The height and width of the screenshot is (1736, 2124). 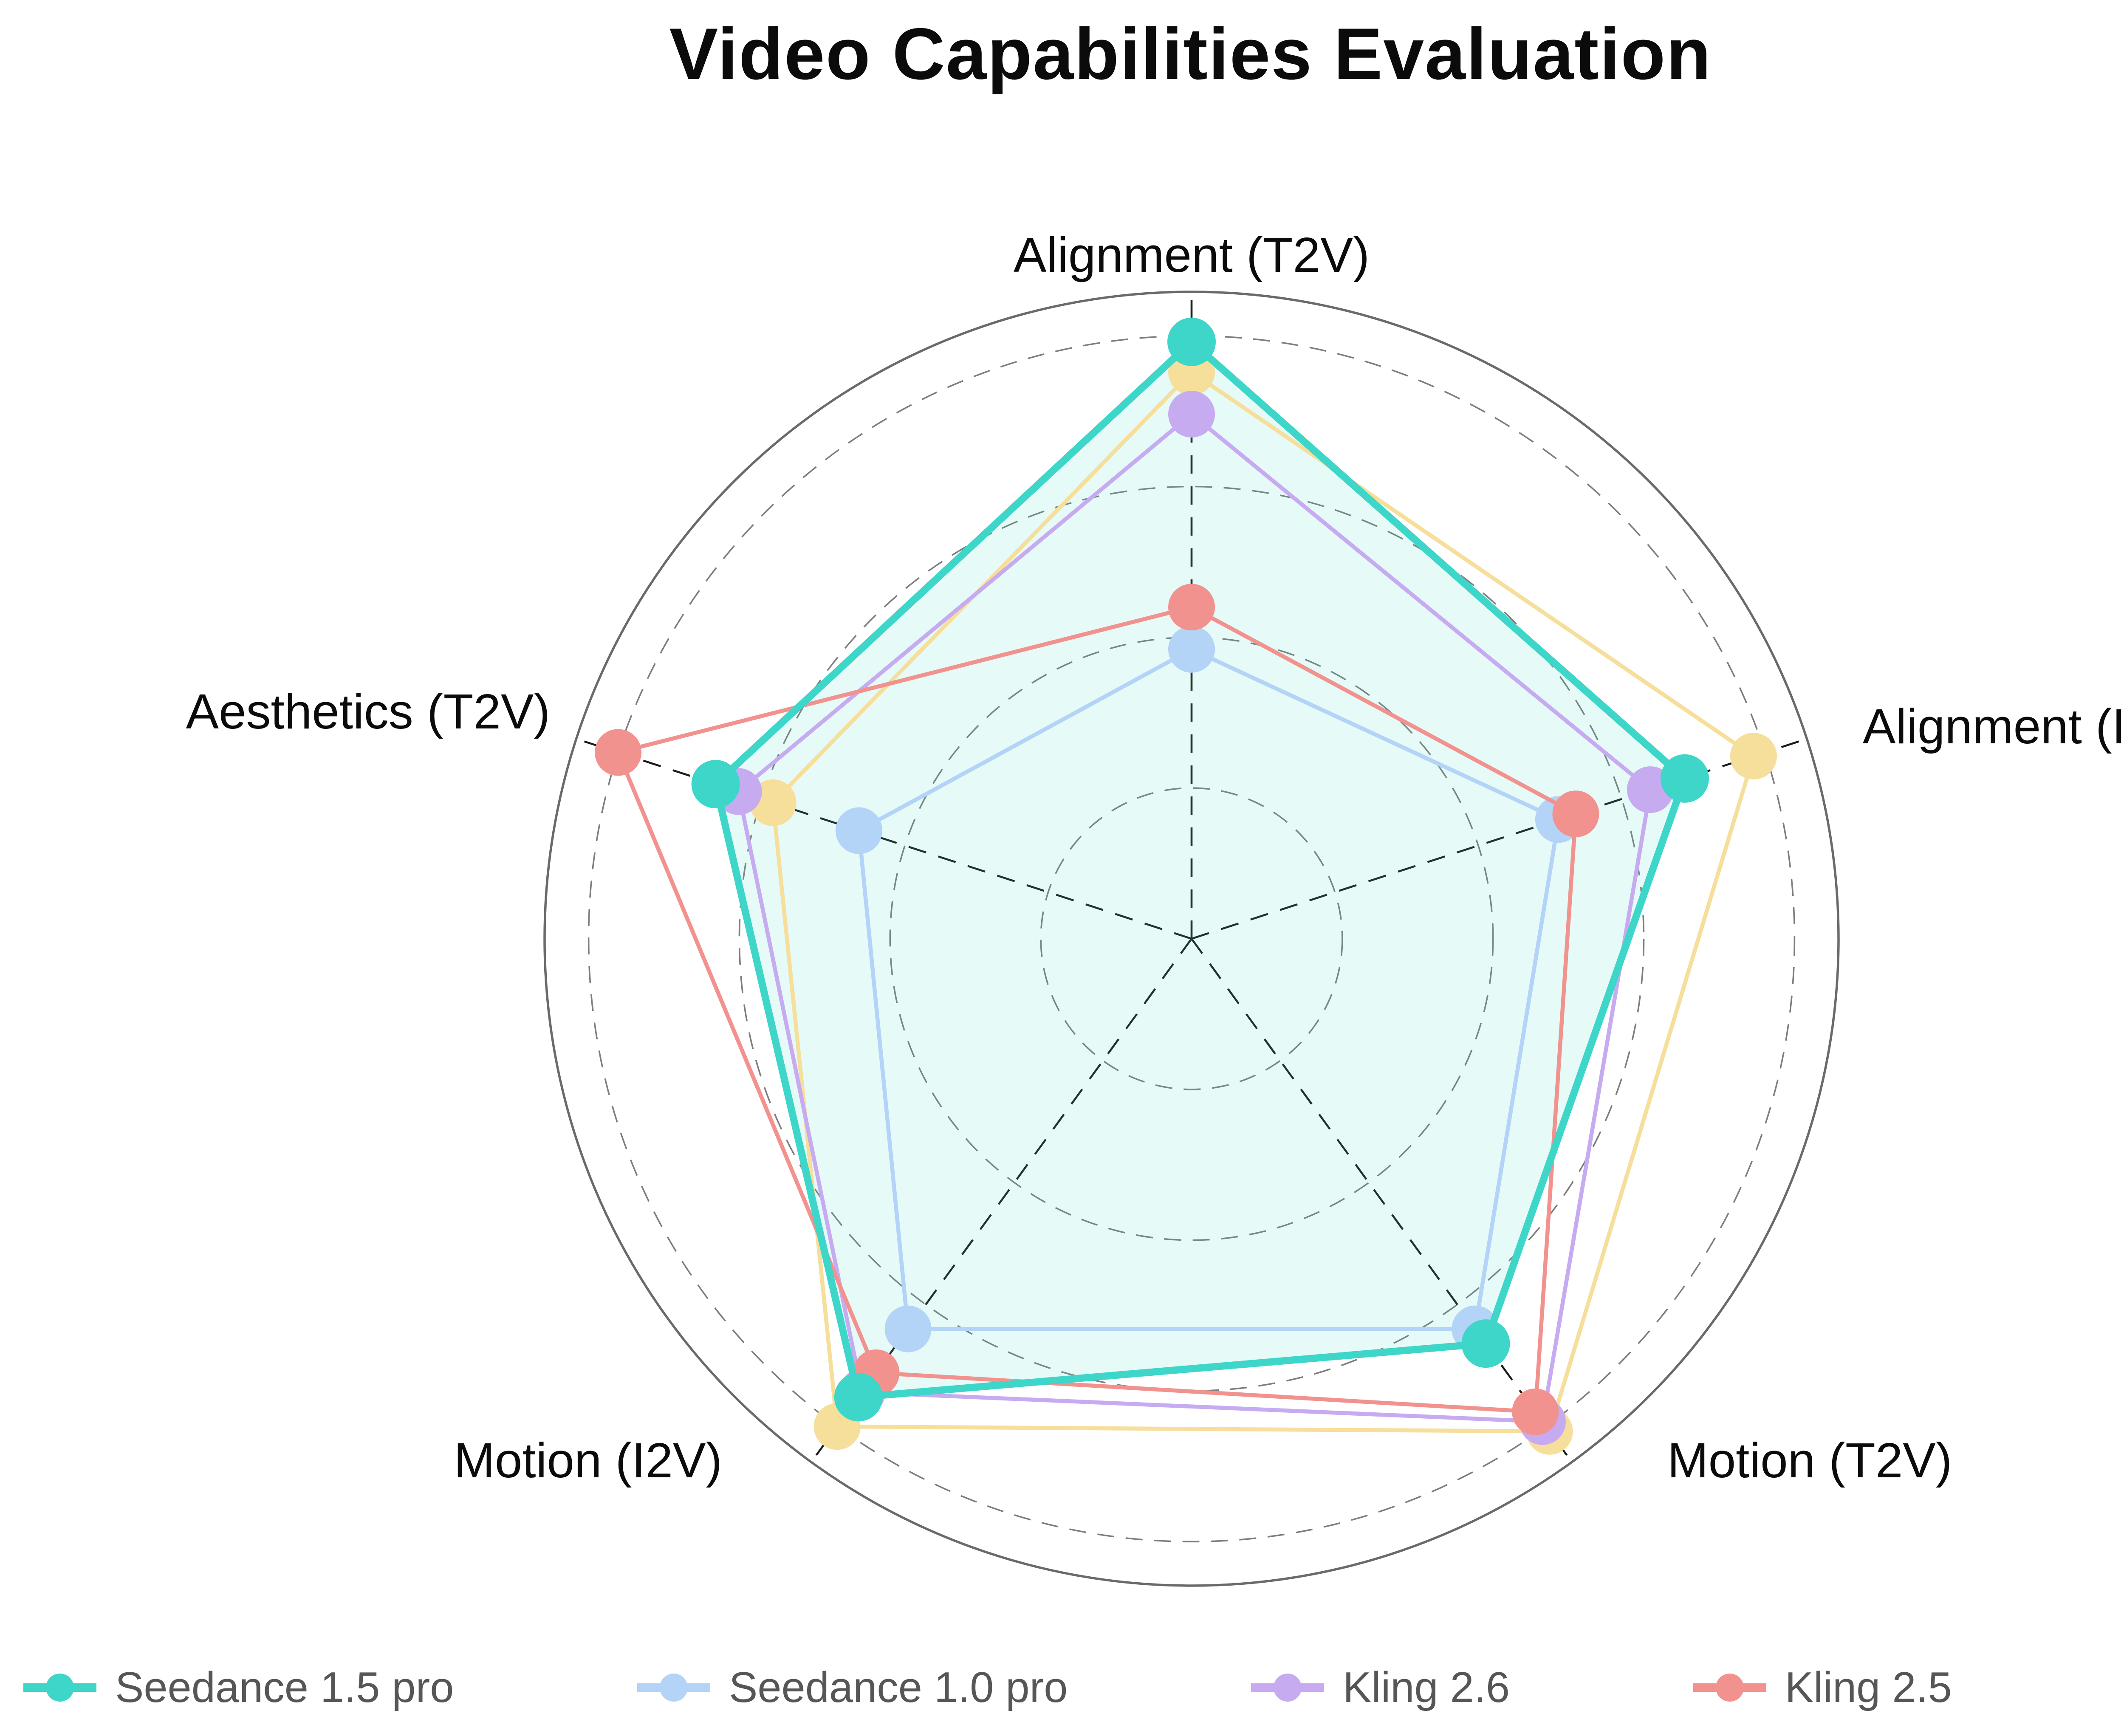 I want to click on legend-label: Seedance 1.0 pro, so click(x=898, y=1687).